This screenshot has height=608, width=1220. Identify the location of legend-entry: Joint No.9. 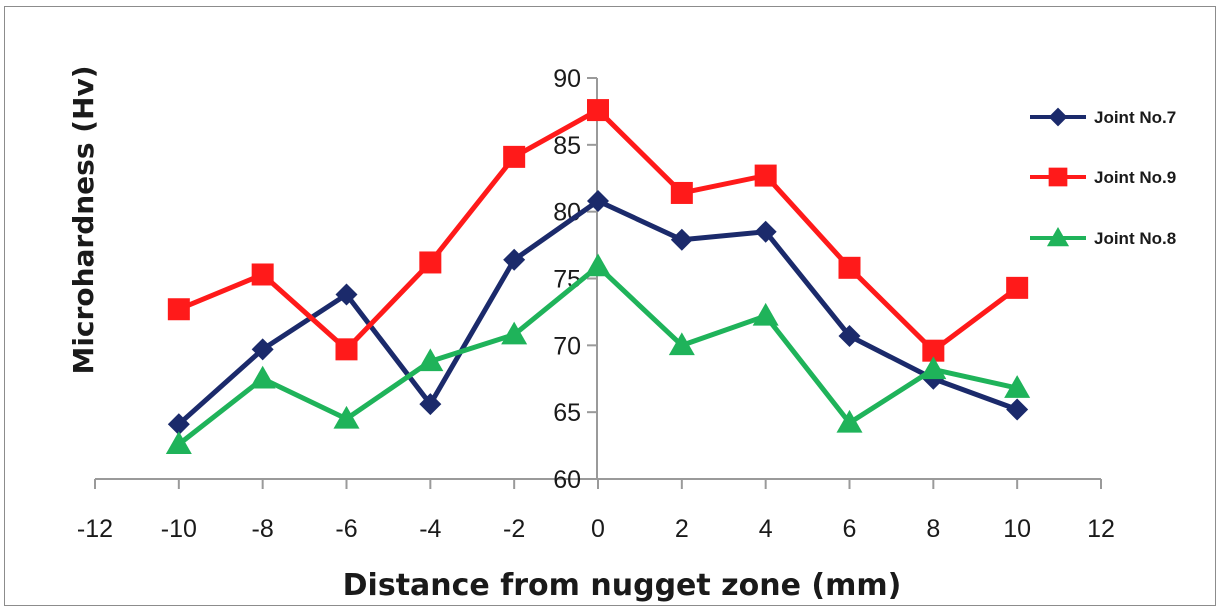
(1103, 177).